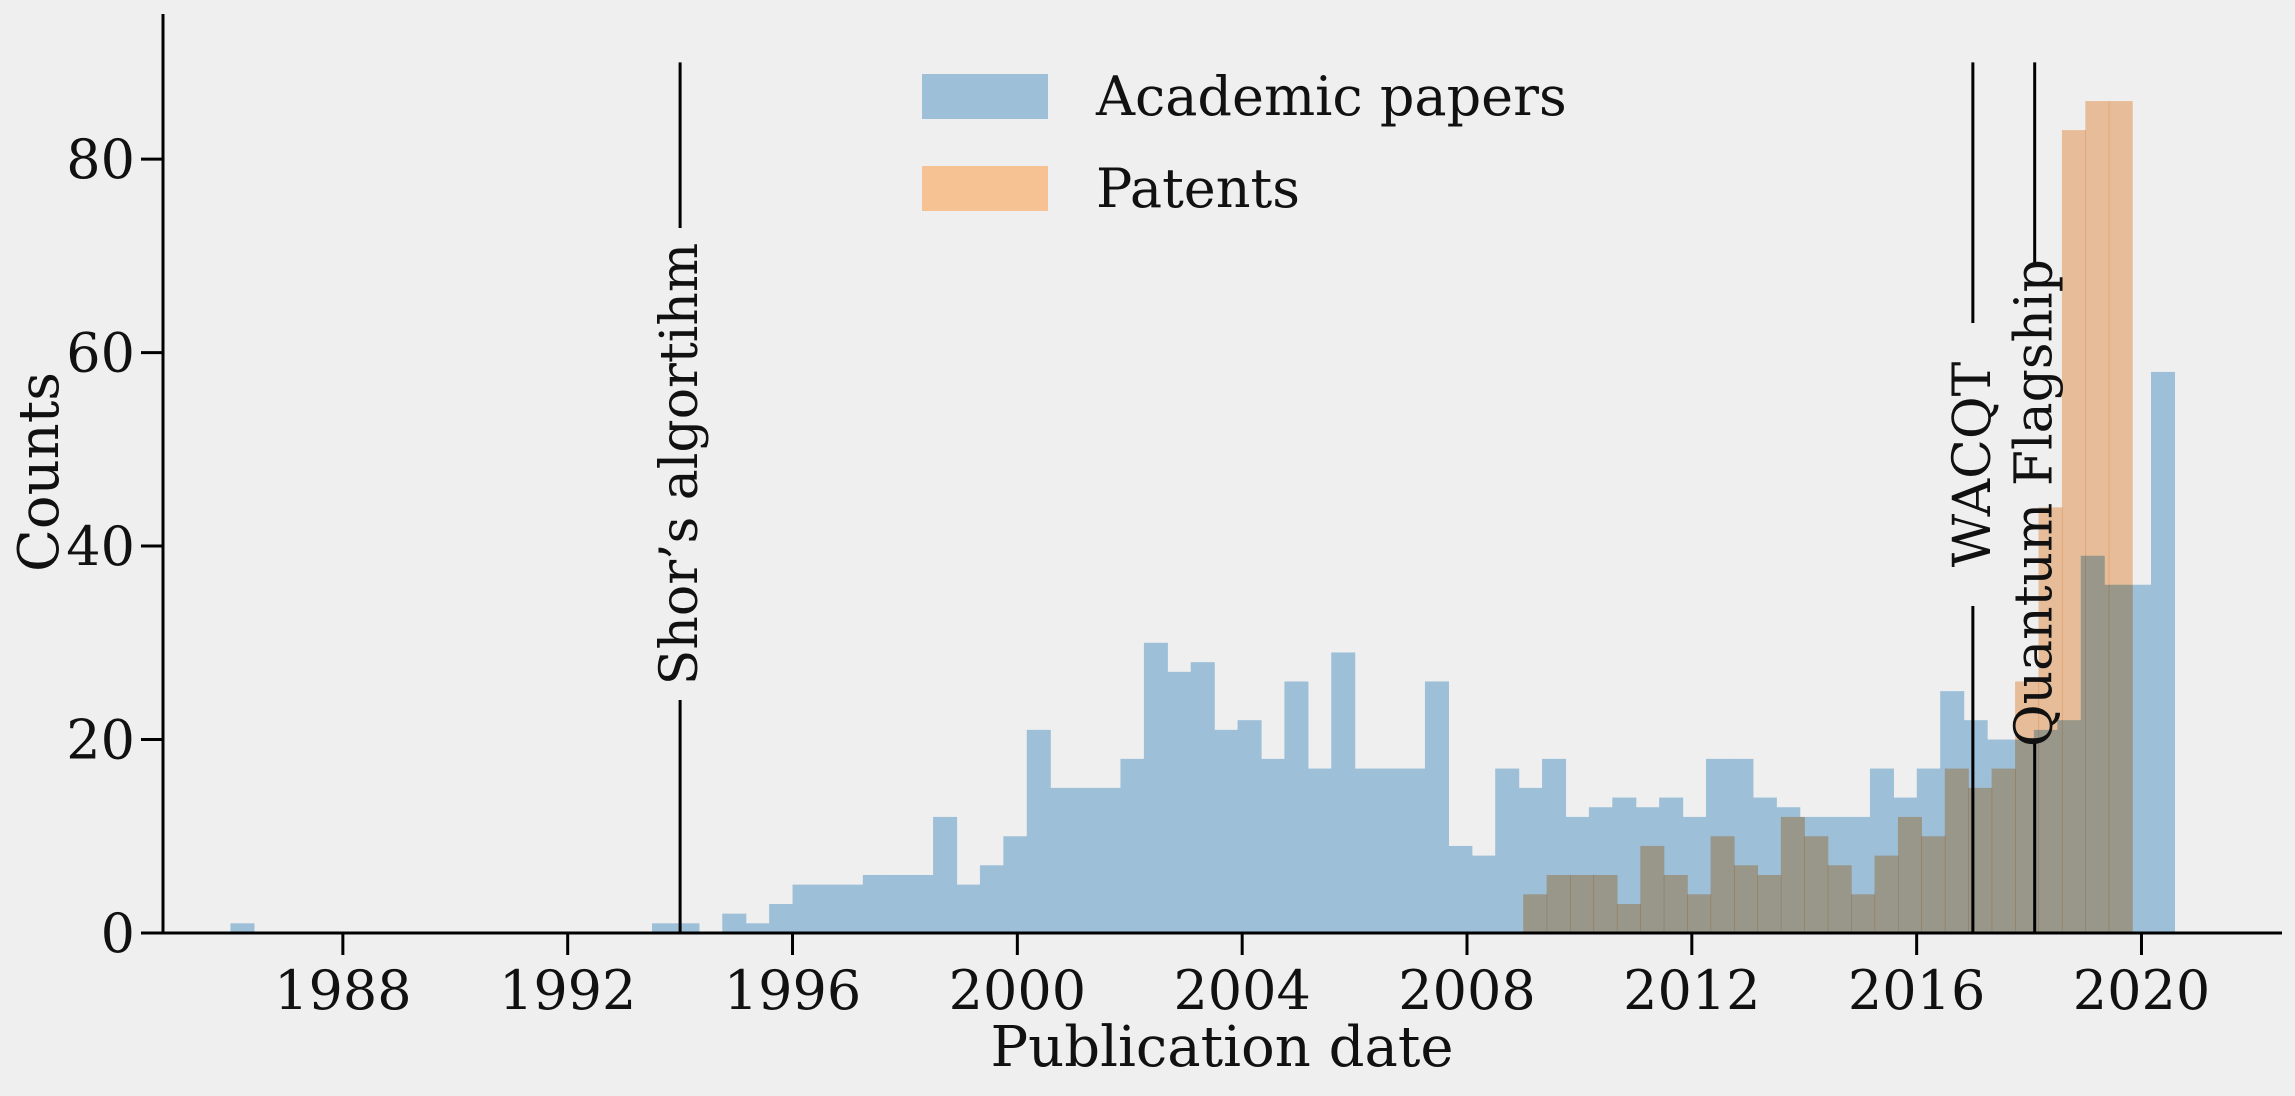 Image resolution: width=2295 pixels, height=1096 pixels. I want to click on legend-swatch-academic, so click(985, 96).